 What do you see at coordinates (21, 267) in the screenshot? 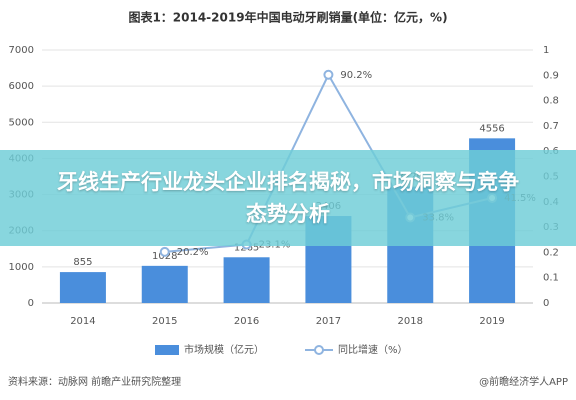
I see `y-tick-label: 1000` at bounding box center [21, 267].